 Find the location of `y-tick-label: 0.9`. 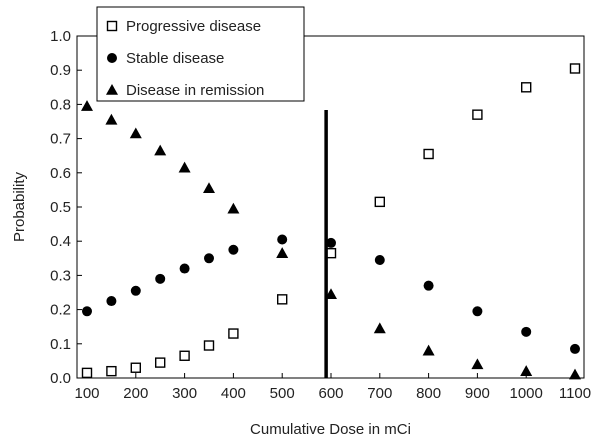

y-tick-label: 0.9 is located at coordinates (60, 70).